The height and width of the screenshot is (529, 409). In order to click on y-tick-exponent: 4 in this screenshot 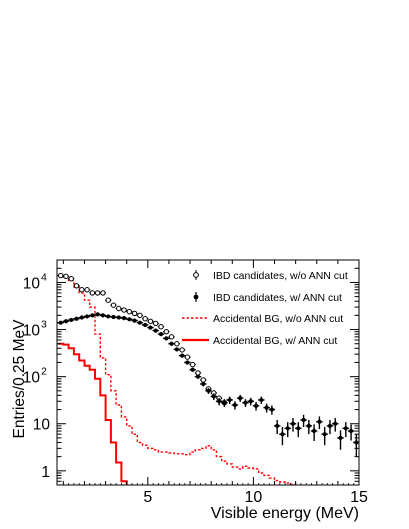, I will do `click(44, 277)`.